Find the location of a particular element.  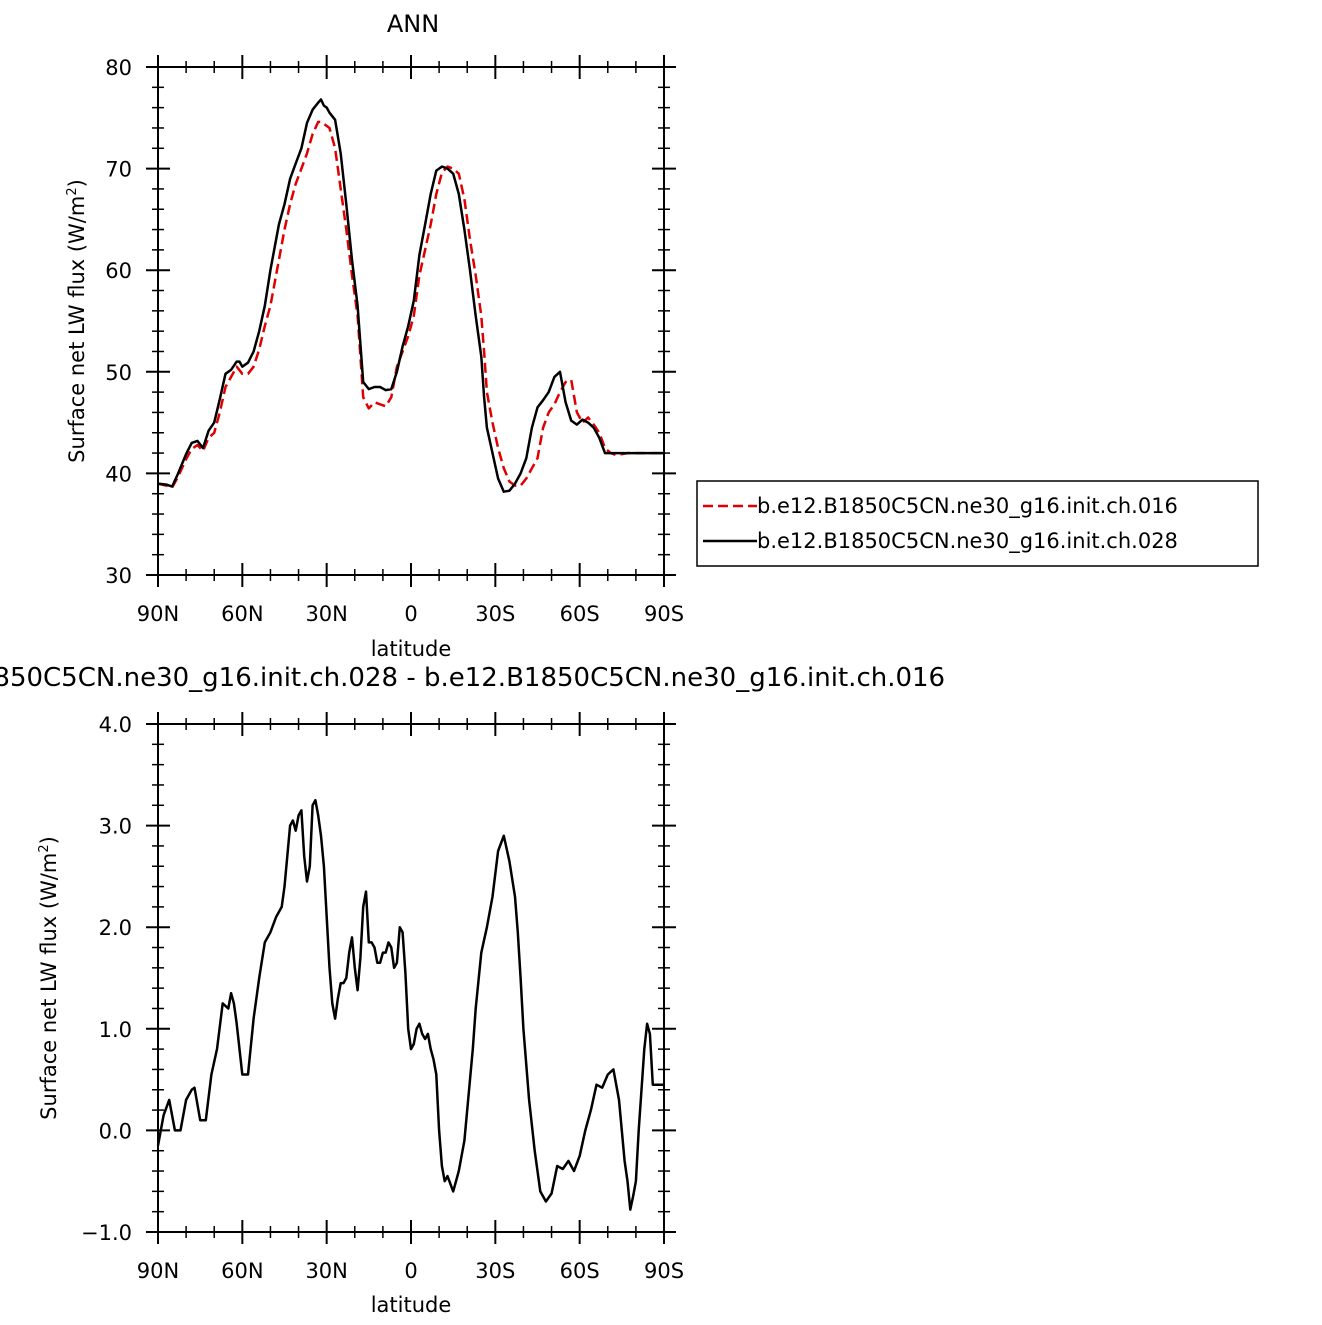

top-x-tick-label: 30N is located at coordinates (326, 614).